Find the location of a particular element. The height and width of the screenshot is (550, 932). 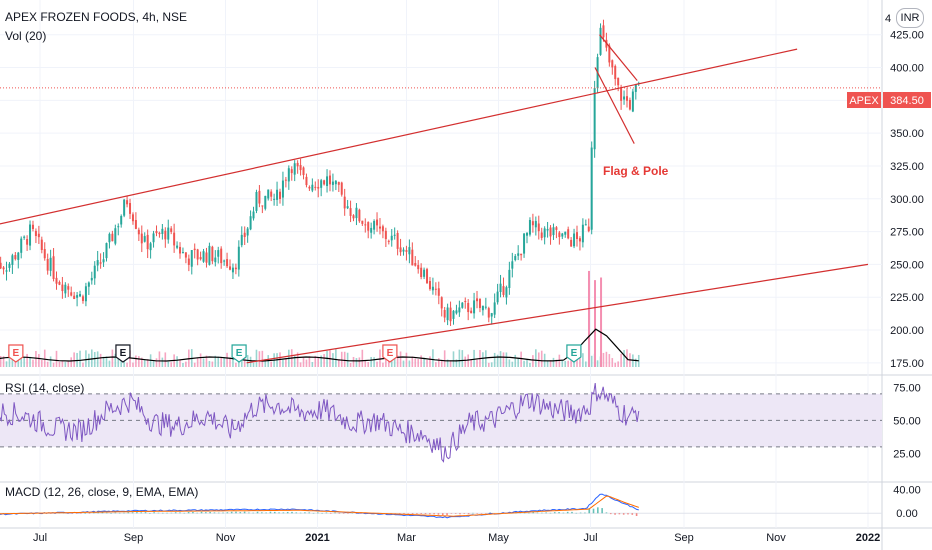

last-price-label: APEX 384.50 is located at coordinates (889, 100).